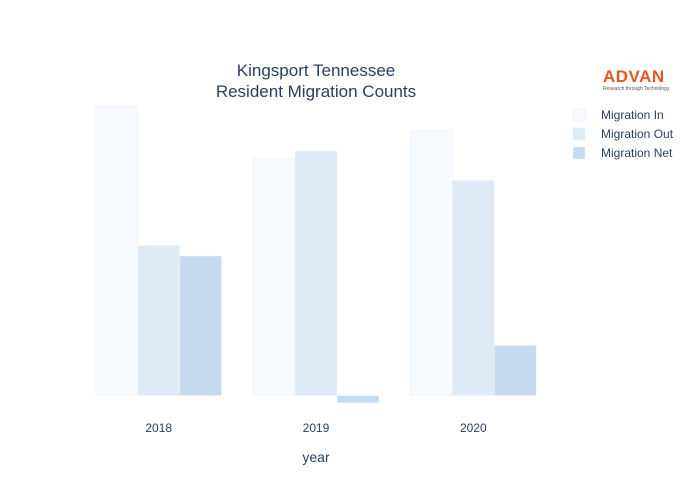  I want to click on chart-title-line-2: Resident Migration Counts, so click(316, 91).